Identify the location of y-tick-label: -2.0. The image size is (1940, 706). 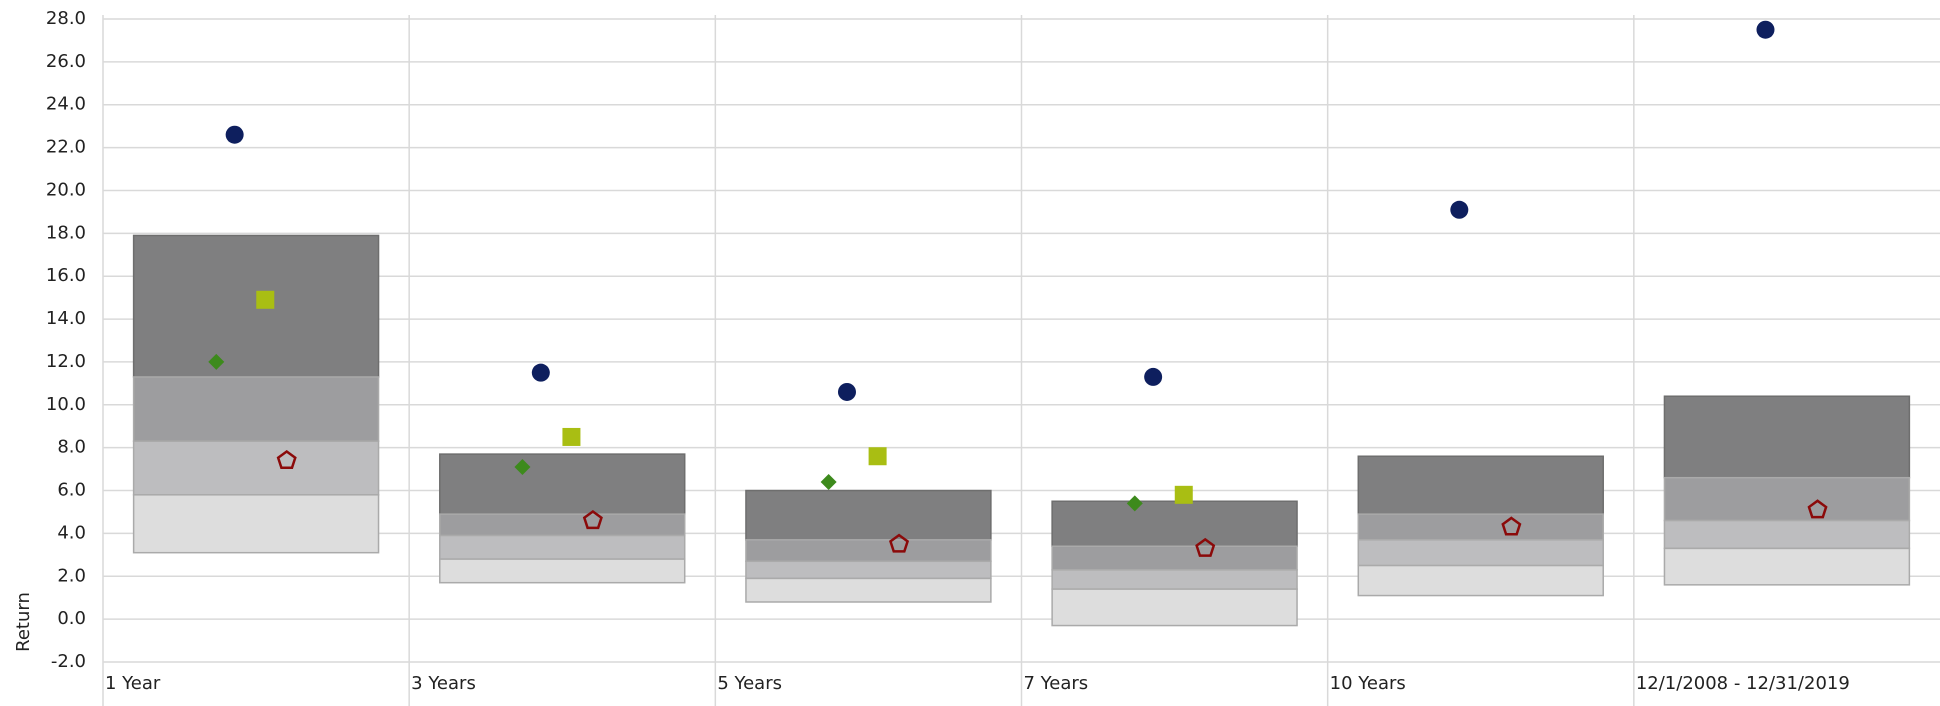
(68, 661).